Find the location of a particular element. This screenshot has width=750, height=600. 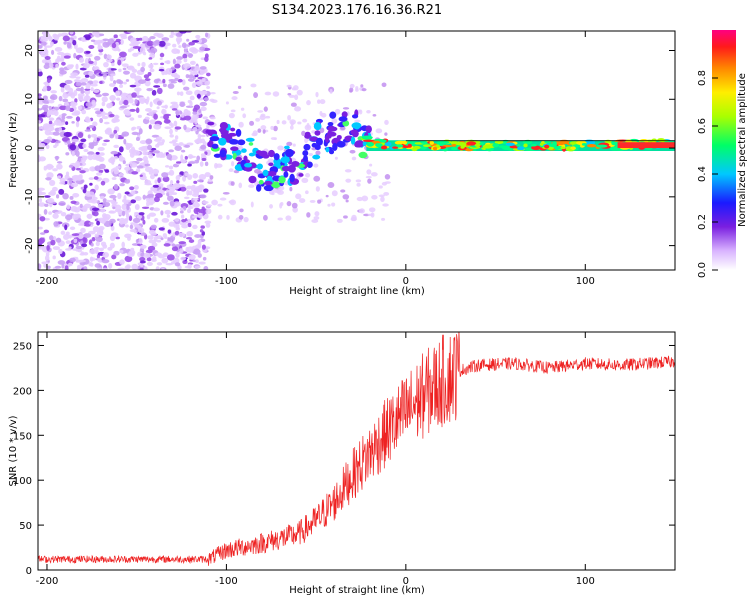

colorbar-gradient is located at coordinates (724, 150).